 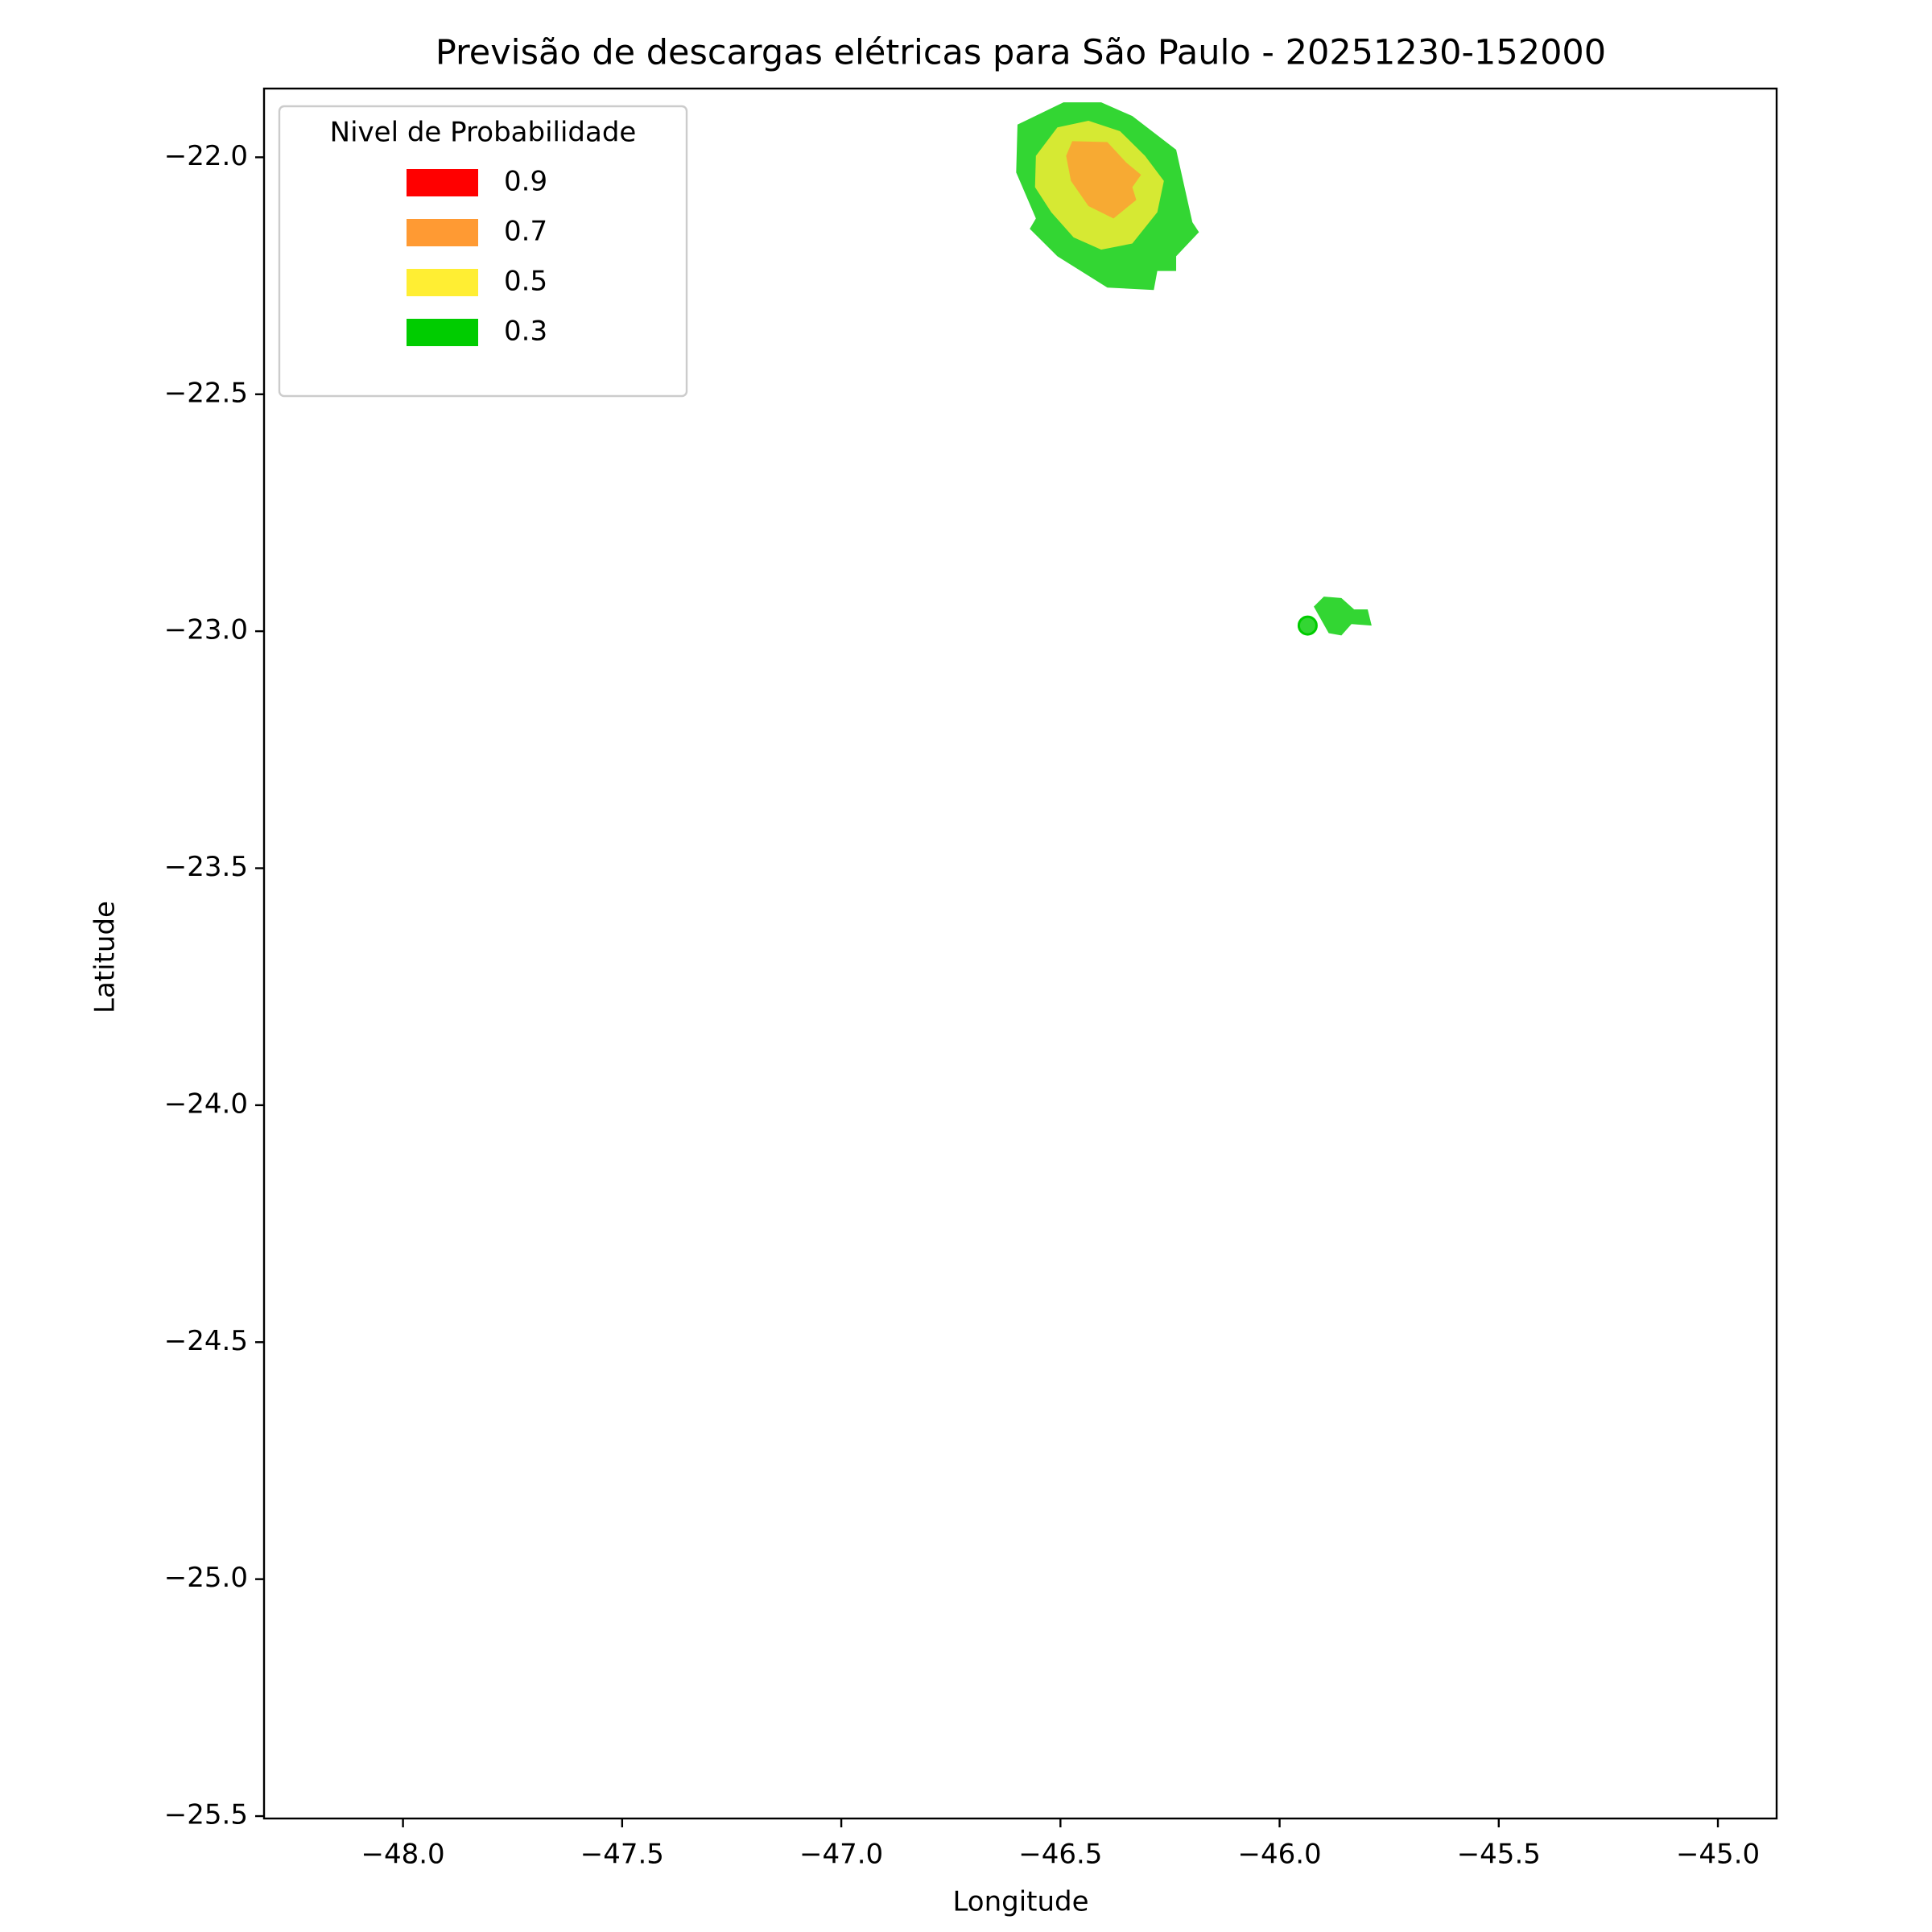 What do you see at coordinates (483, 133) in the screenshot?
I see `legend-title: Nivel de Probabilidade` at bounding box center [483, 133].